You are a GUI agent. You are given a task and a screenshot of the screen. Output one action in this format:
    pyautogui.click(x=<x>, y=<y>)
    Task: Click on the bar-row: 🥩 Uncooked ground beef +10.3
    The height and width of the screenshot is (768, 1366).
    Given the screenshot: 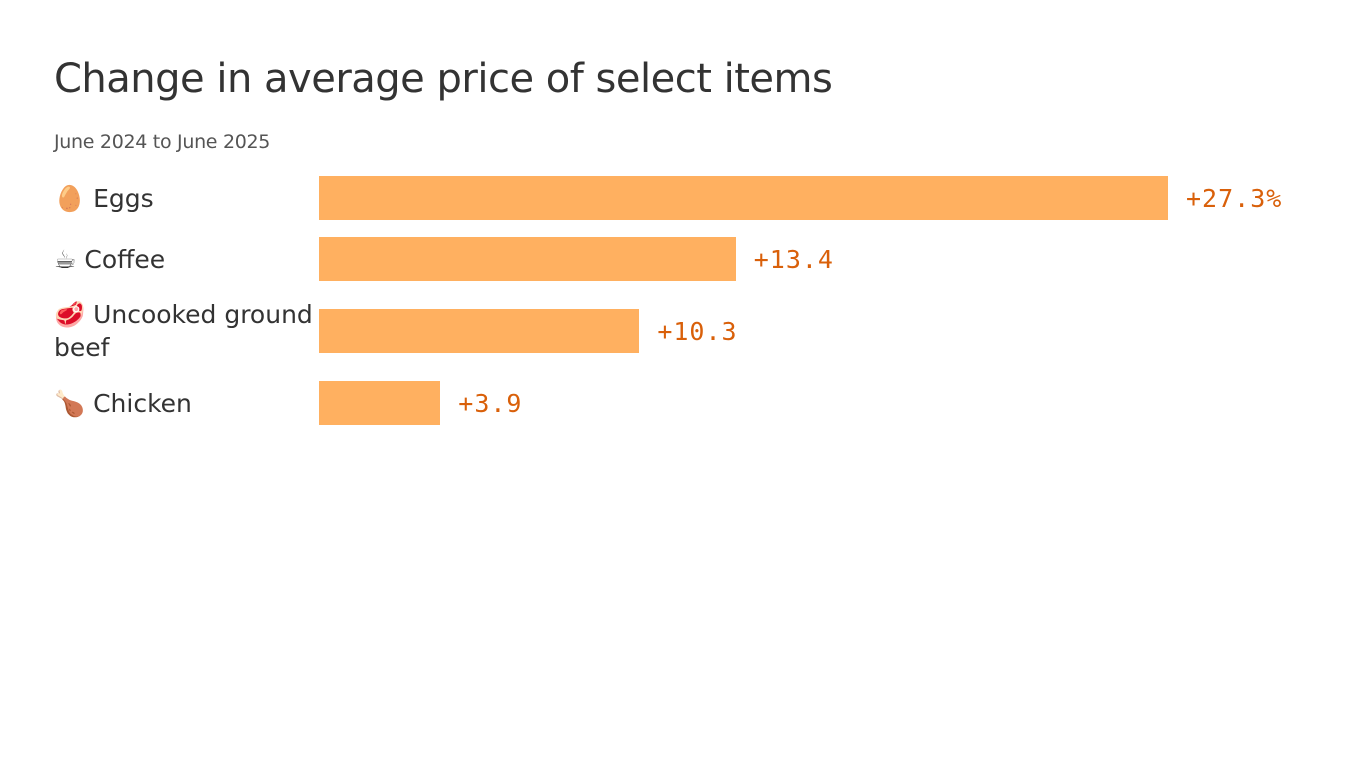 What is the action you would take?
    pyautogui.click(x=699, y=331)
    